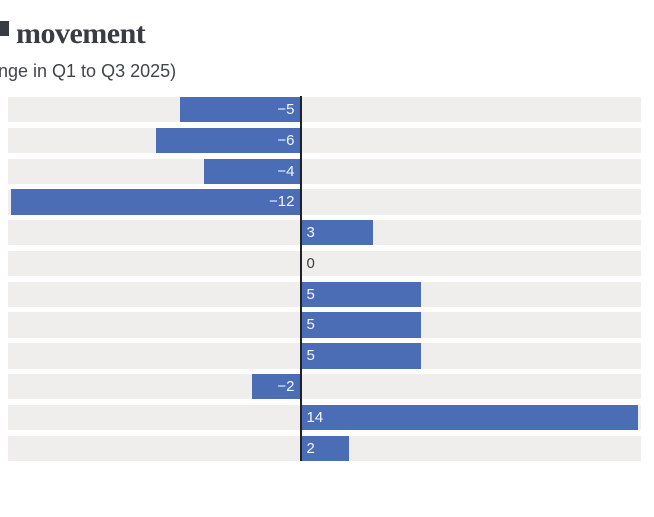 The height and width of the screenshot is (517, 654). I want to click on bar-value-label: −12, so click(282, 202).